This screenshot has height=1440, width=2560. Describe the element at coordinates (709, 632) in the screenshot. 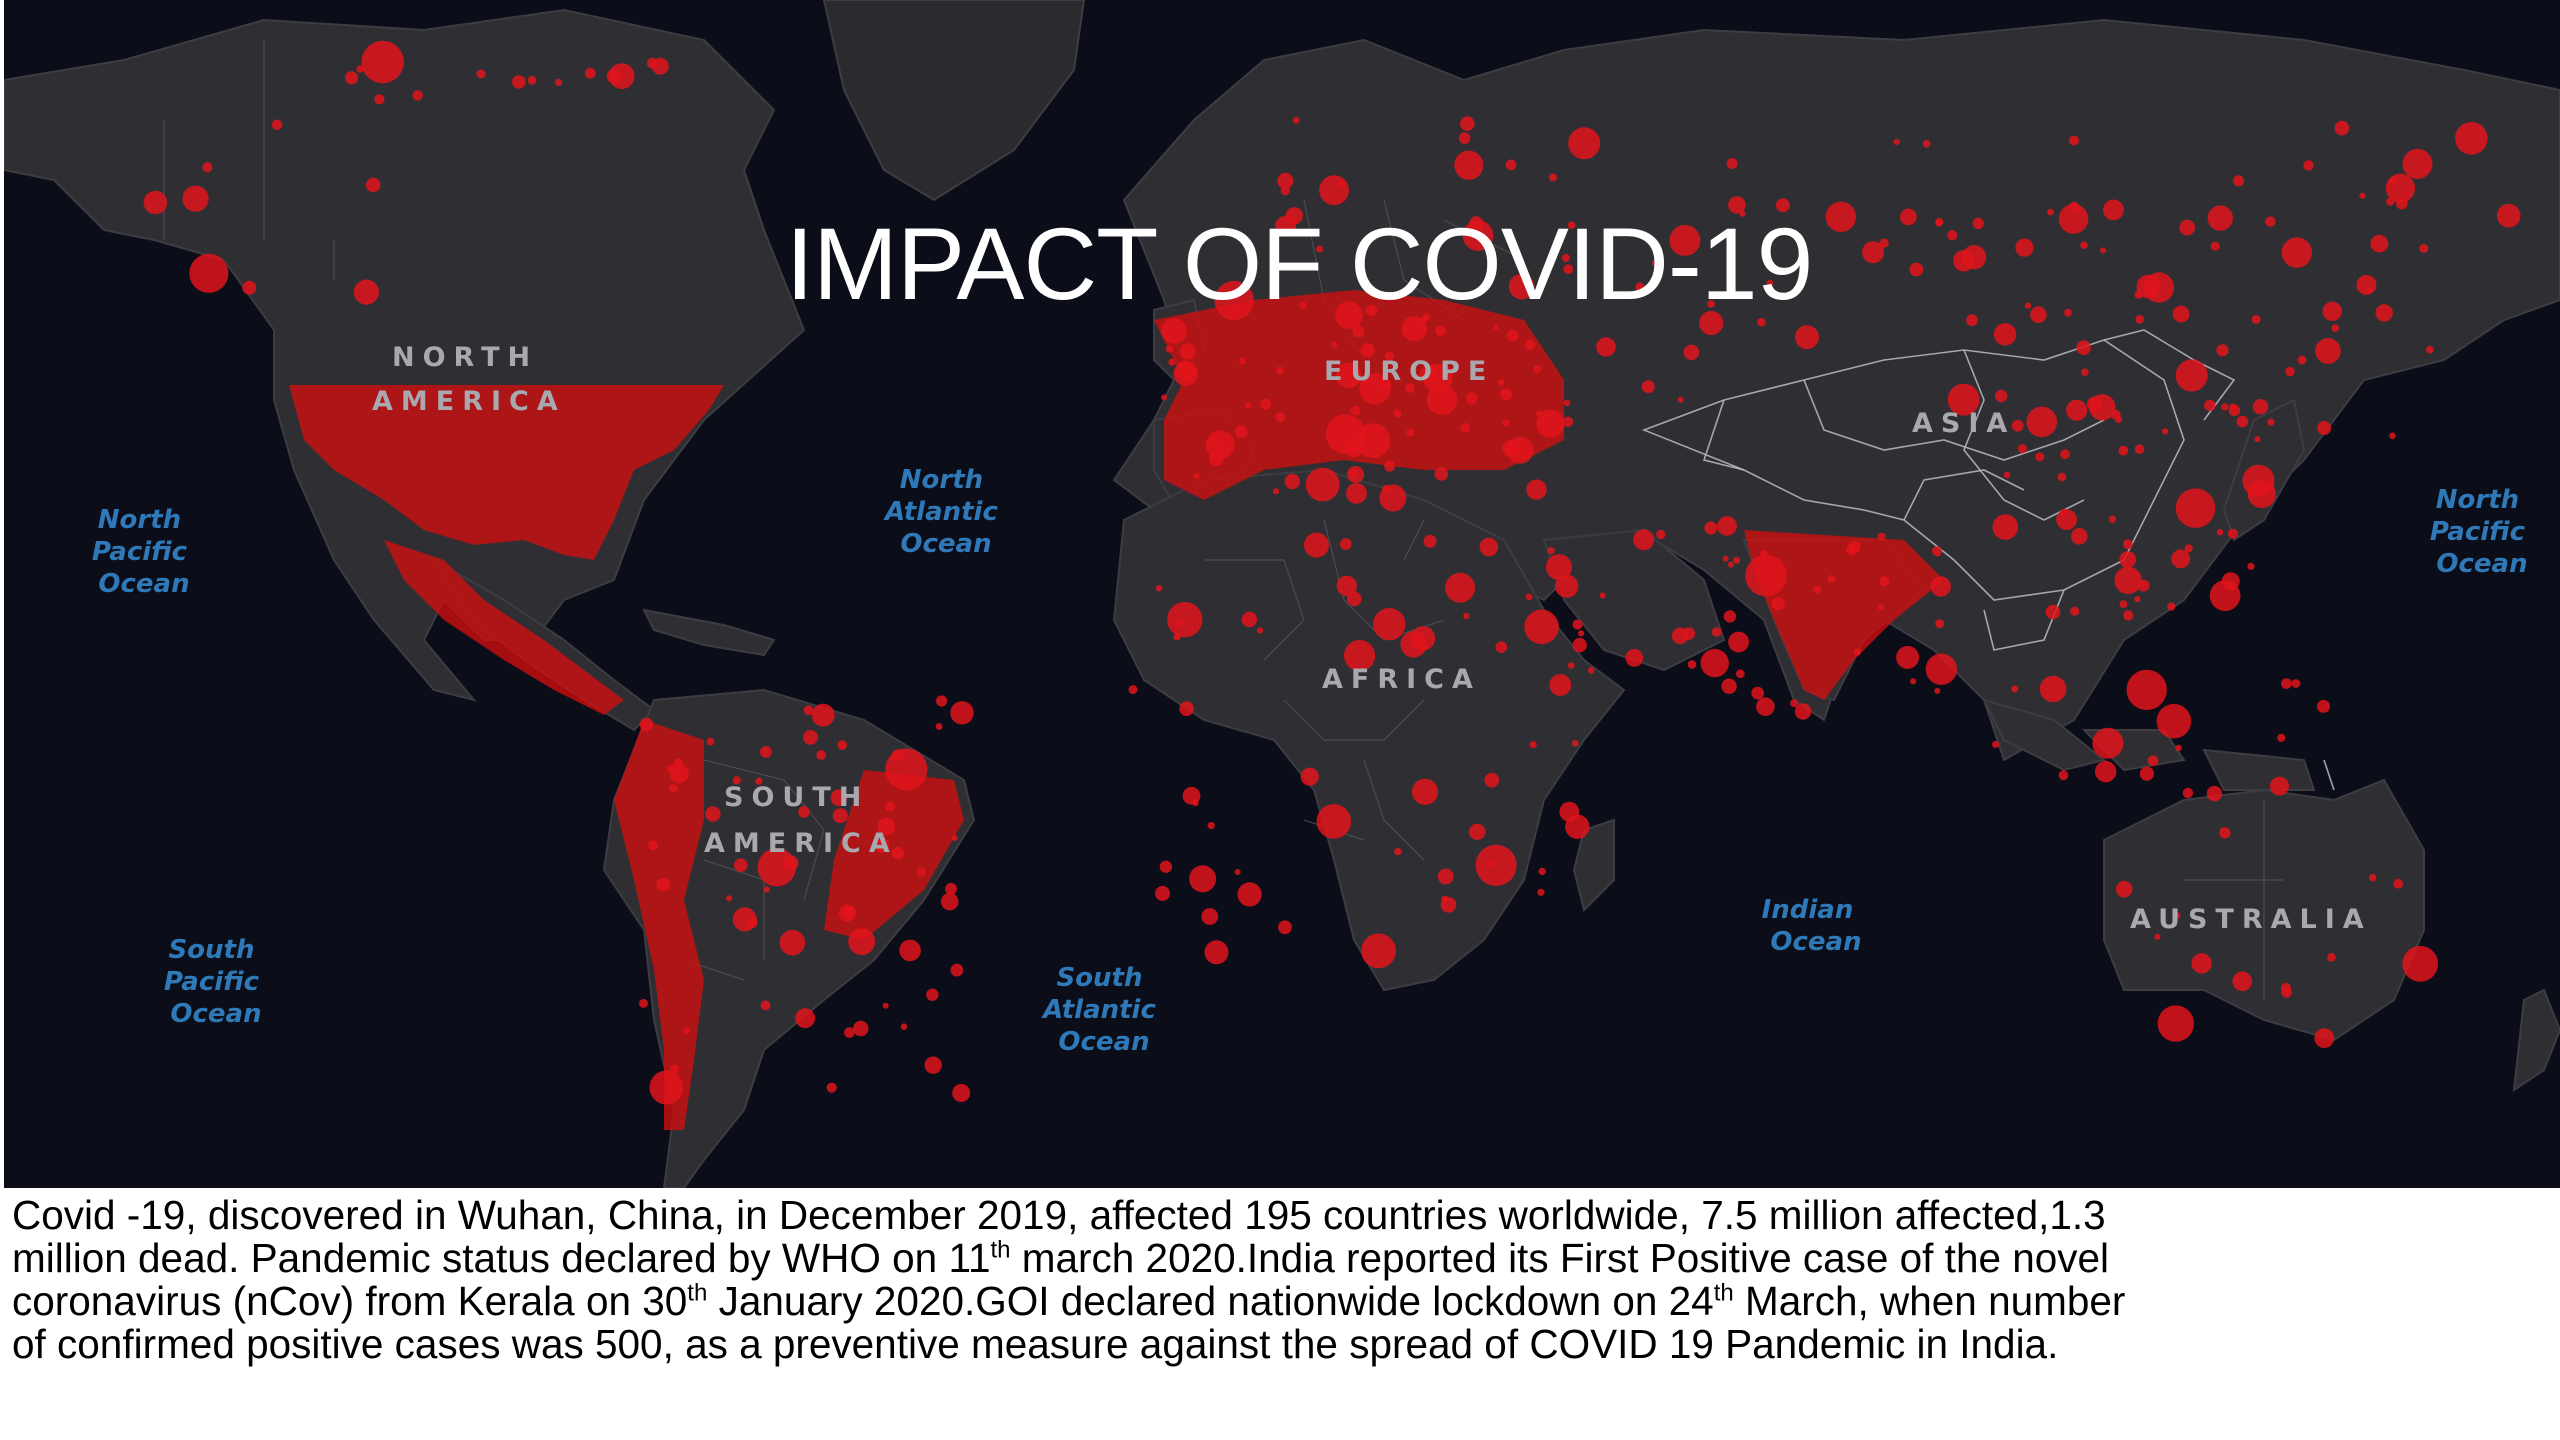

I see `caribbean-islands` at that location.